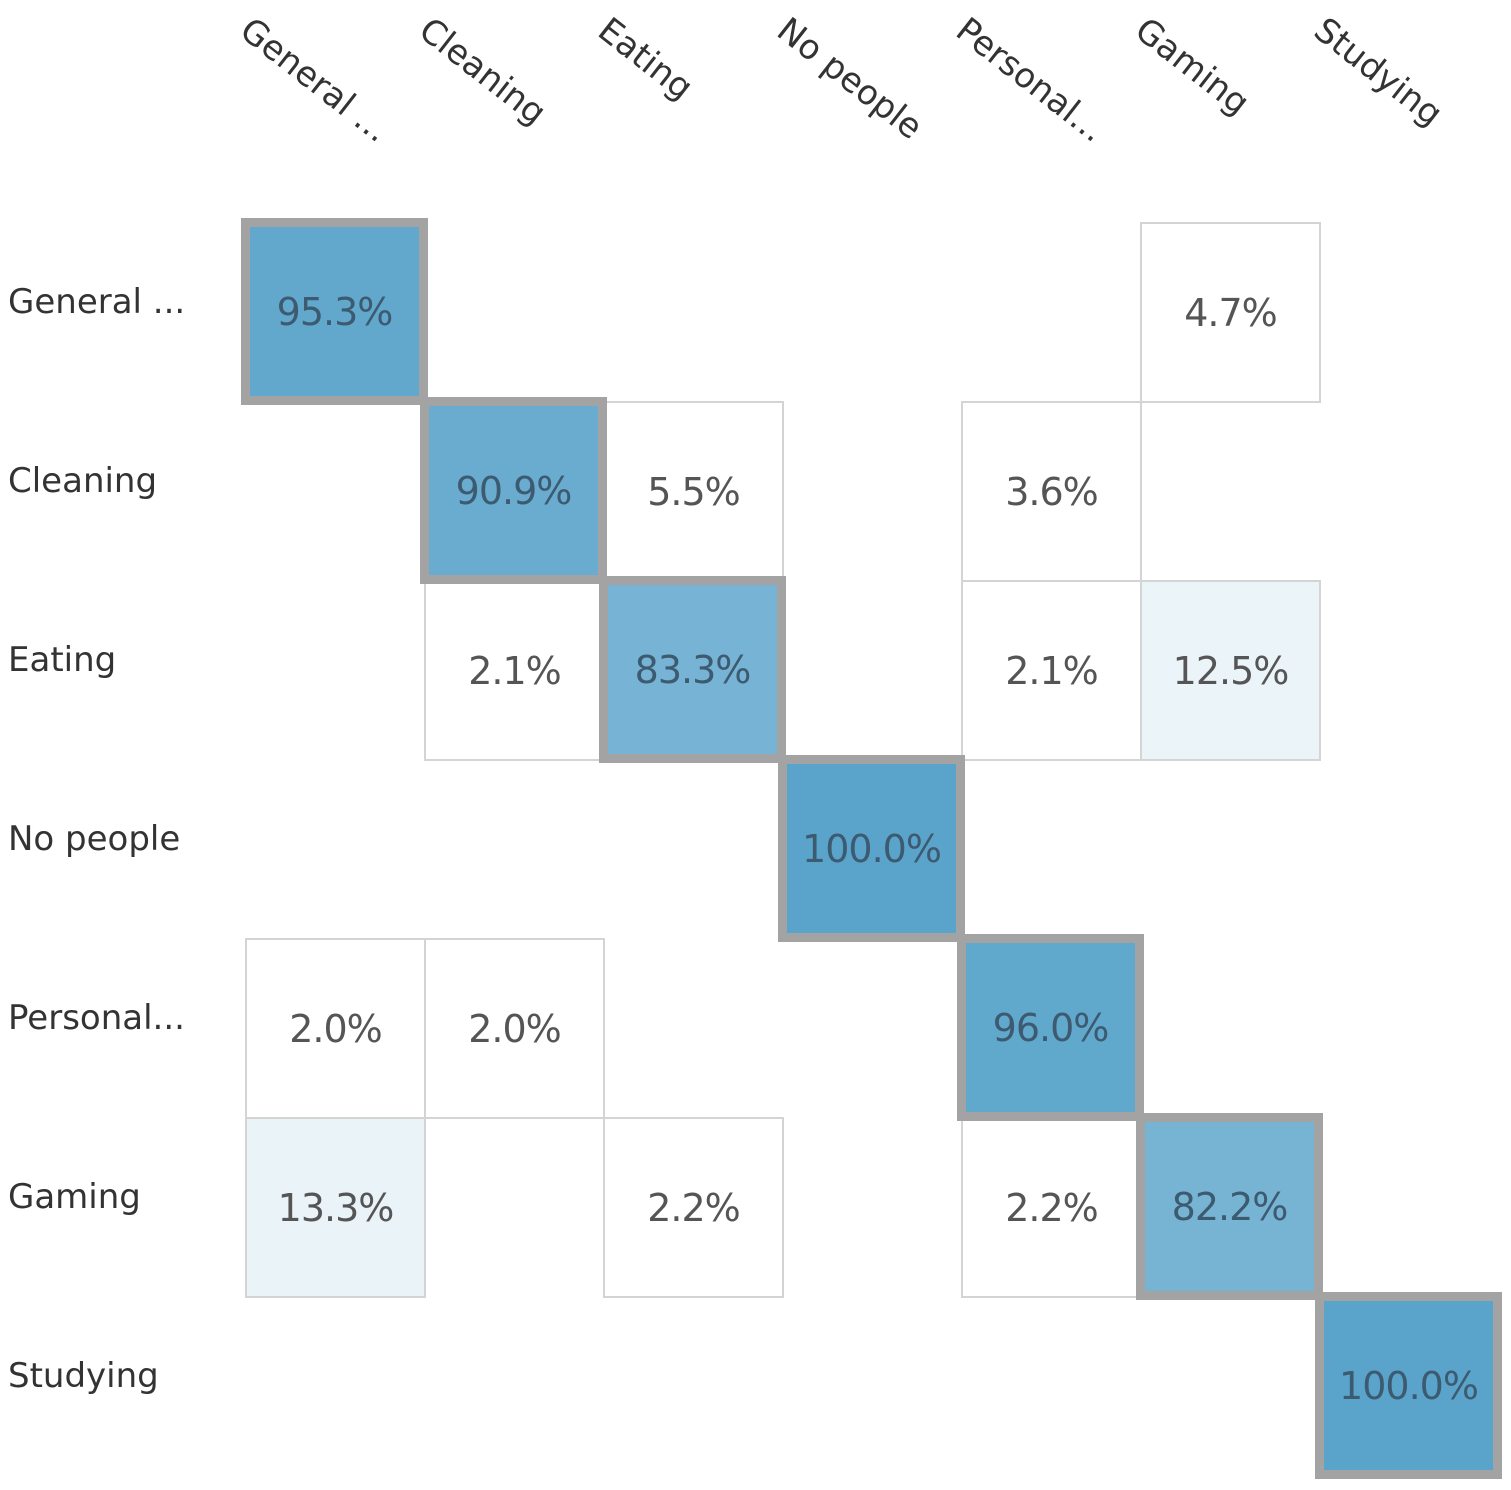 Image resolution: width=1511 pixels, height=1490 pixels. I want to click on matrix-cell-diagonal: 83.3%, so click(692, 669).